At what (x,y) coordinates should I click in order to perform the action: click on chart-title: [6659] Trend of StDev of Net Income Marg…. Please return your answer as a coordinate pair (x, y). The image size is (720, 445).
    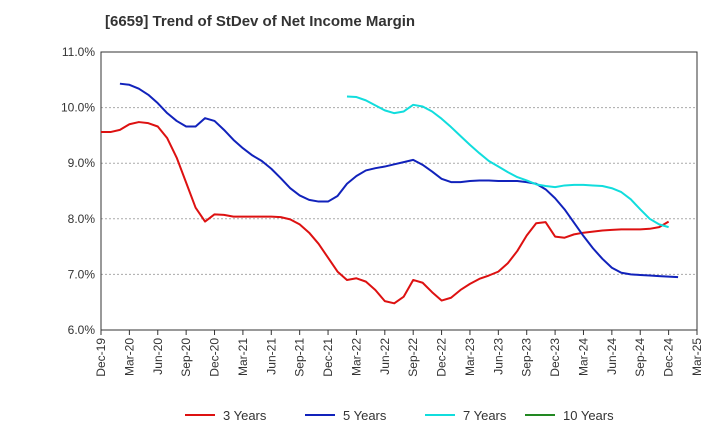
    Looking at the image, I should click on (260, 21).